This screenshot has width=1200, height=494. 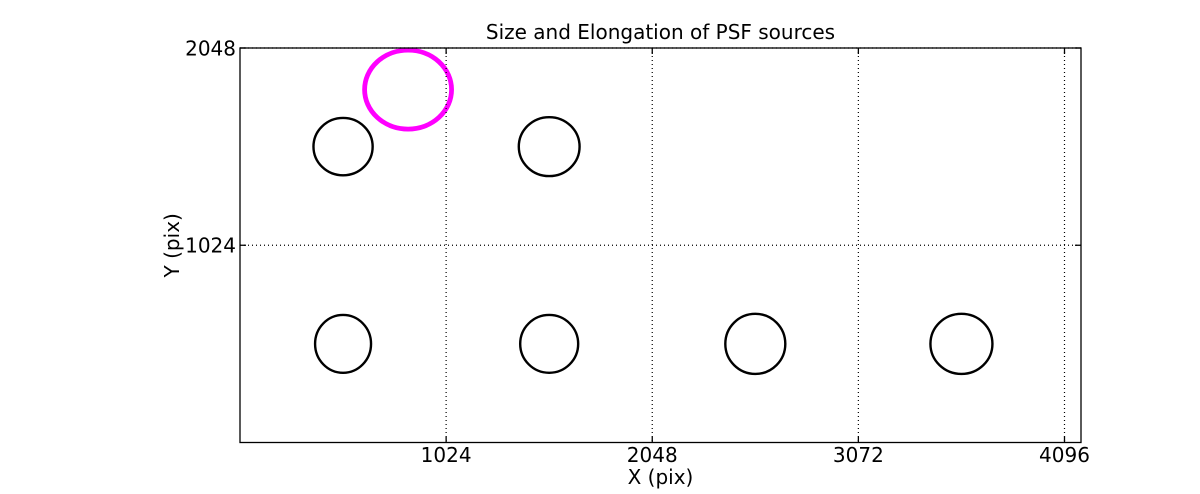 I want to click on x-tick-label-1024: 1024, so click(x=446, y=455).